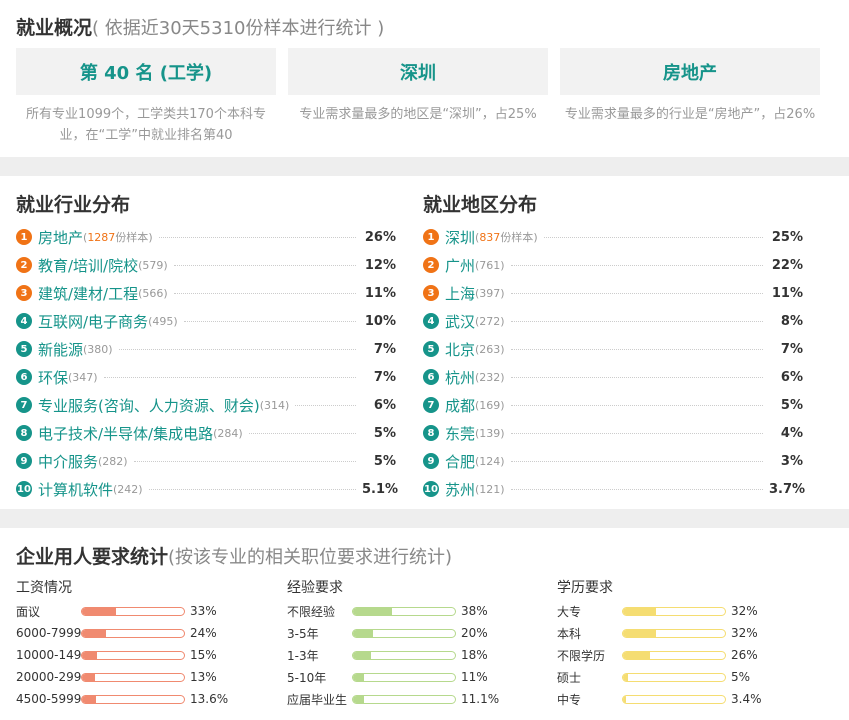  I want to click on industry-item: 9 中介服务 (282) 5%, so click(206, 461).